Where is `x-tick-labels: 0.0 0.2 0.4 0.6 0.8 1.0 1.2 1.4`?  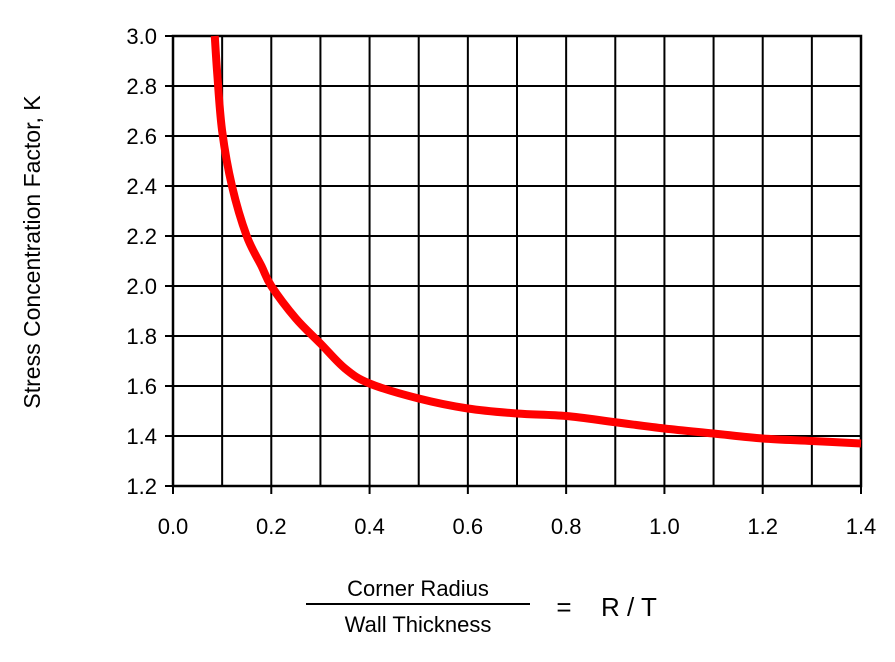
x-tick-labels: 0.0 0.2 0.4 0.6 0.8 1.0 1.2 1.4 is located at coordinates (517, 526).